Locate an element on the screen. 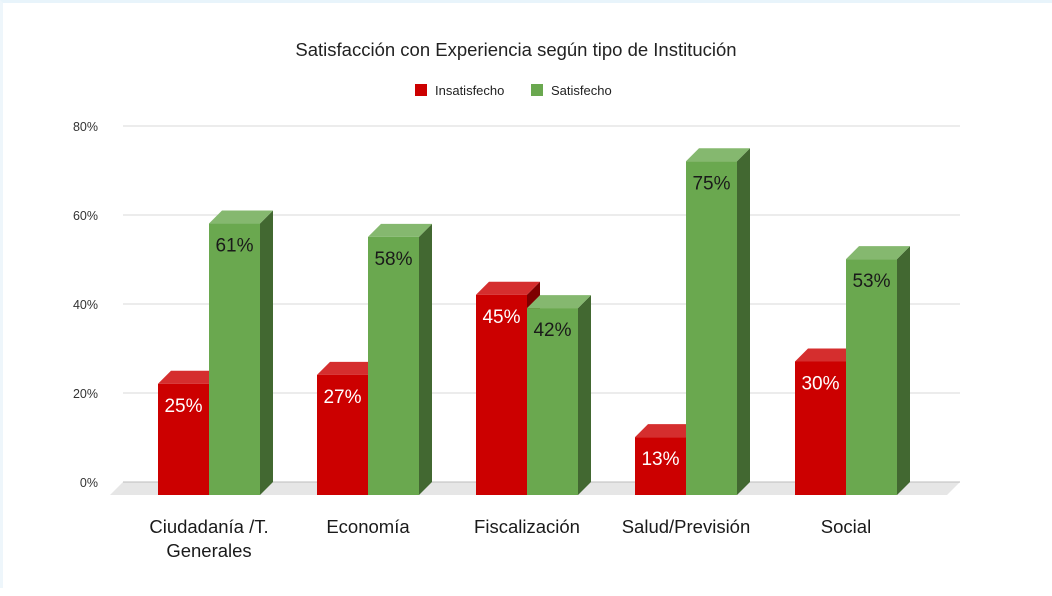 This screenshot has width=1052, height=596. data-label-satisfecho: 61% is located at coordinates (234, 246).